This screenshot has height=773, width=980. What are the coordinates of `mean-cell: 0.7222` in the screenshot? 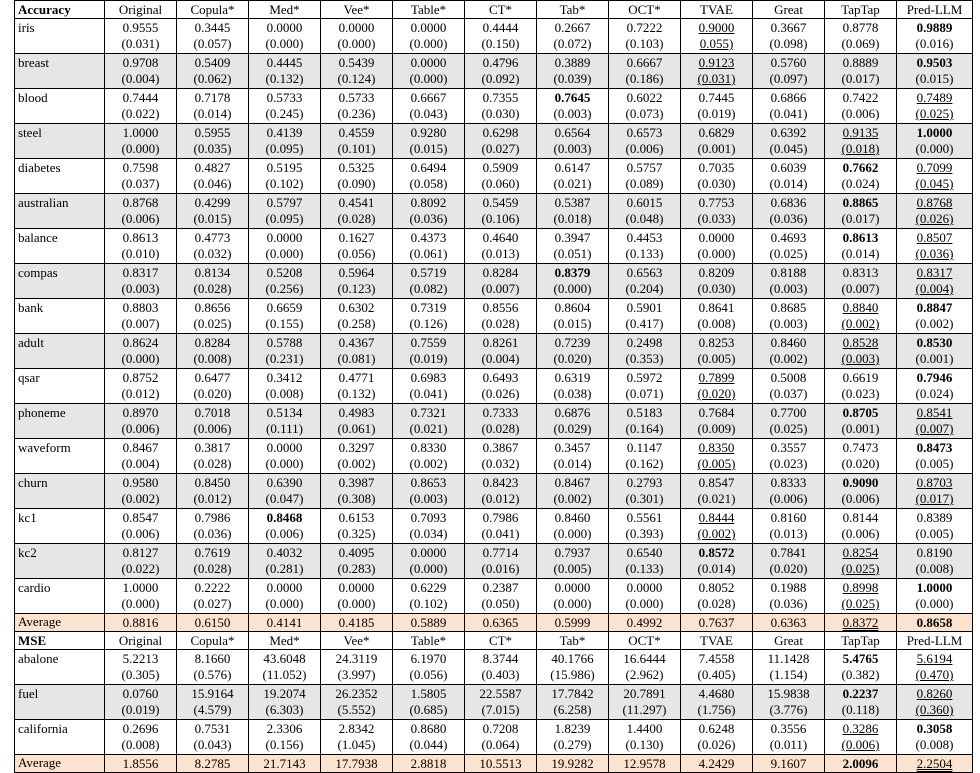 It's located at (644, 27).